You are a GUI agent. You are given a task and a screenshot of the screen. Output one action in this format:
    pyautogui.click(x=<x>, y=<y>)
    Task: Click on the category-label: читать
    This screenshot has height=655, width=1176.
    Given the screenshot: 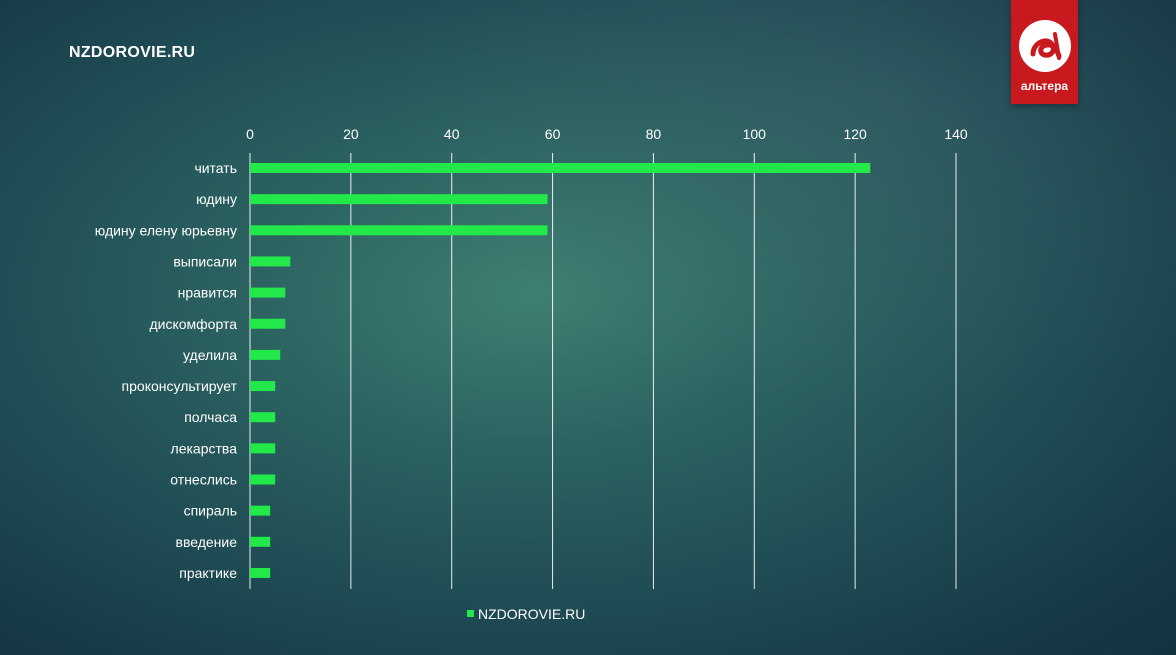 What is the action you would take?
    pyautogui.click(x=215, y=168)
    